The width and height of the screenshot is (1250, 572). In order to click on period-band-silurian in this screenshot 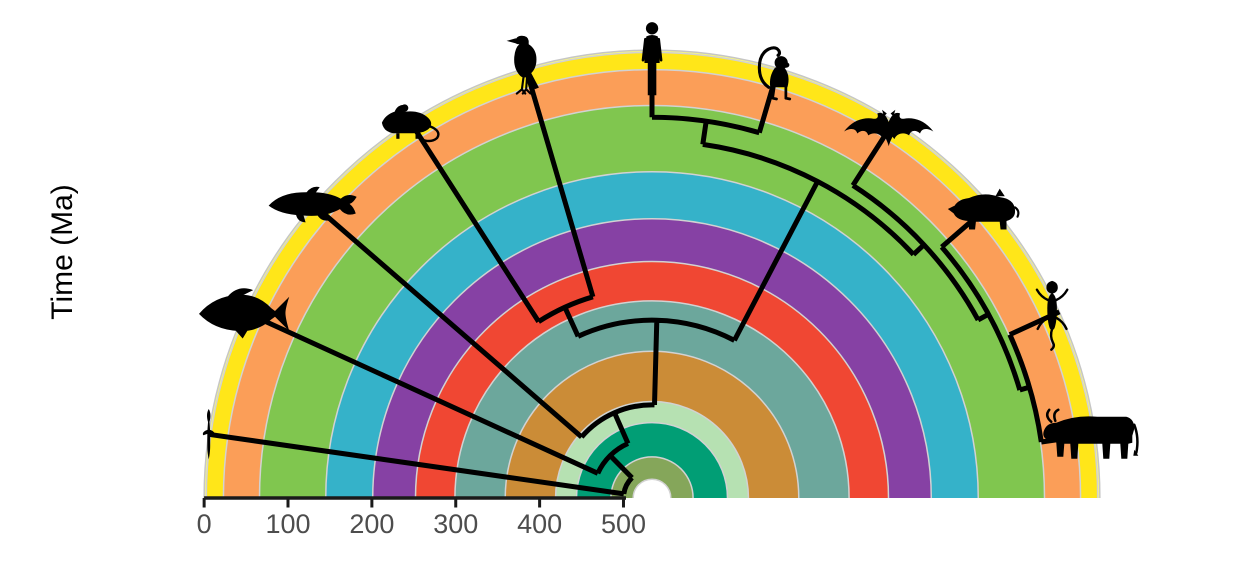, I will do `click(652, 449)`.